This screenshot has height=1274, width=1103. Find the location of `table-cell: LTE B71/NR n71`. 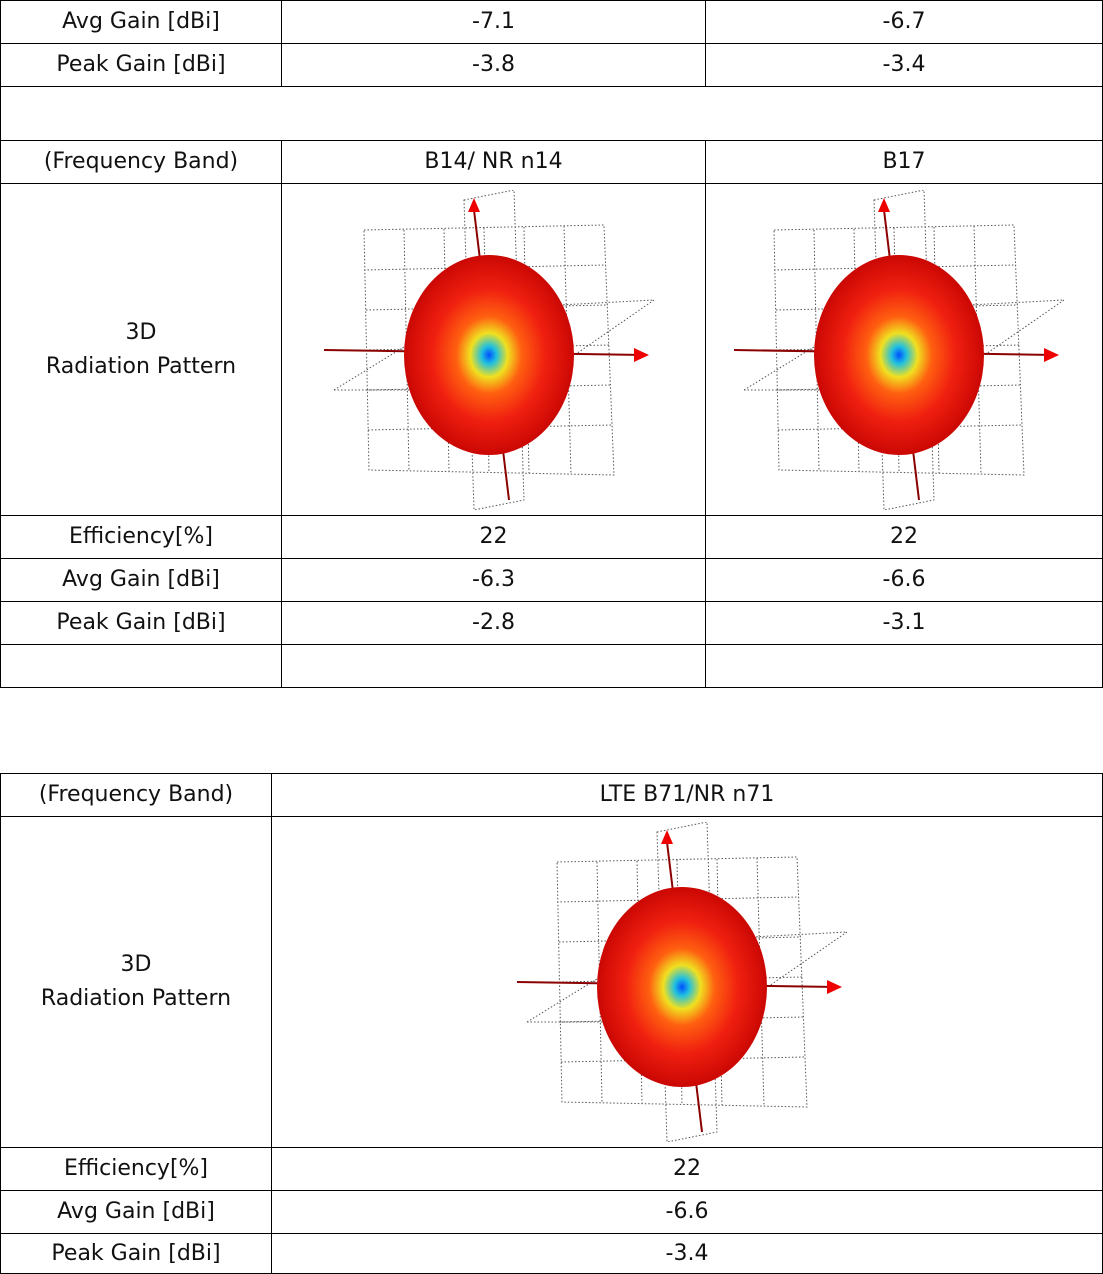

table-cell: LTE B71/NR n71 is located at coordinates (687, 795).